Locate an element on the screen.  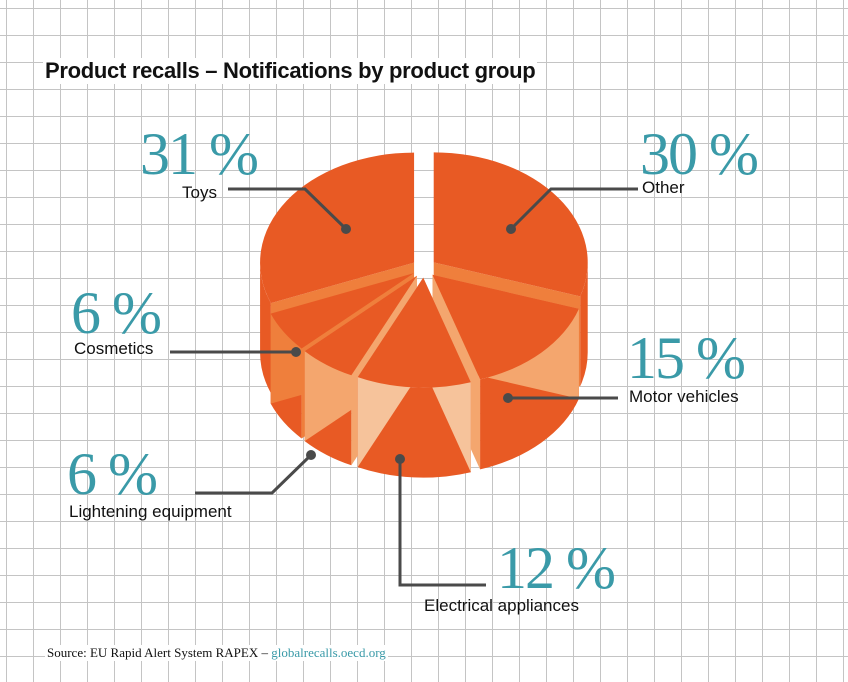
leader-dot-toys is located at coordinates (346, 229).